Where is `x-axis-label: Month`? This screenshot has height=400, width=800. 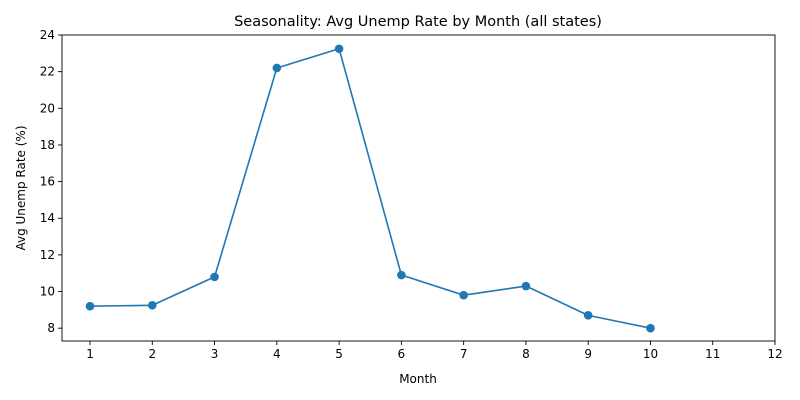
x-axis-label: Month is located at coordinates (418, 379).